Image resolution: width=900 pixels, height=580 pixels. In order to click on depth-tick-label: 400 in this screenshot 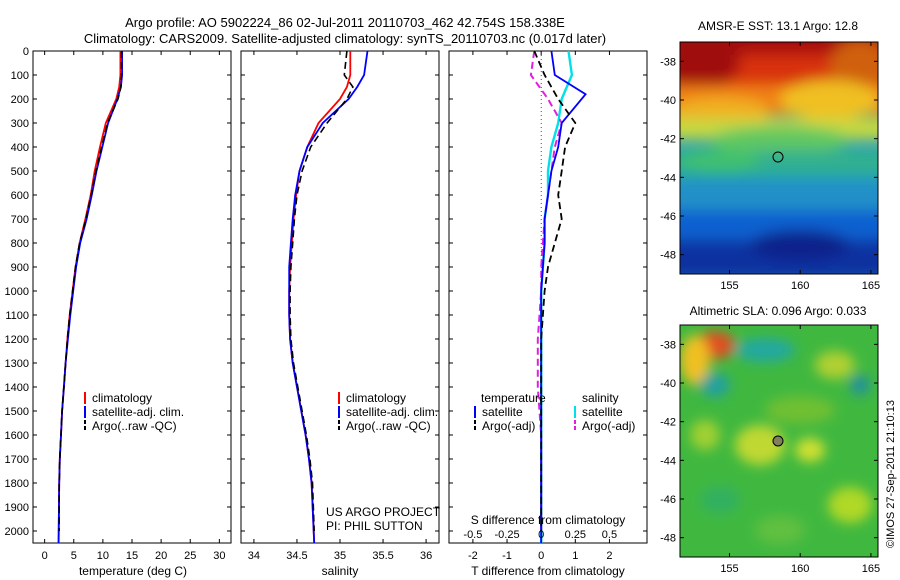, I will do `click(20, 148)`.